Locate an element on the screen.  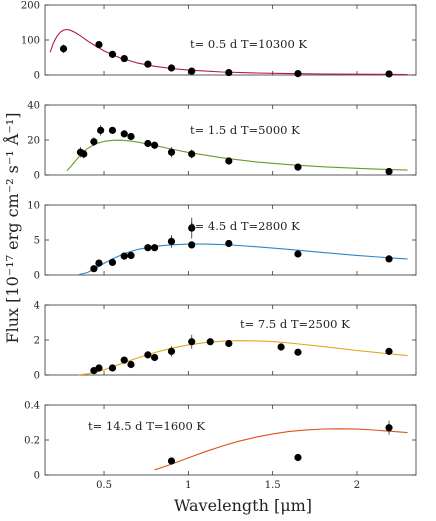
y-tick-label: 20 is located at coordinates (33, 141).